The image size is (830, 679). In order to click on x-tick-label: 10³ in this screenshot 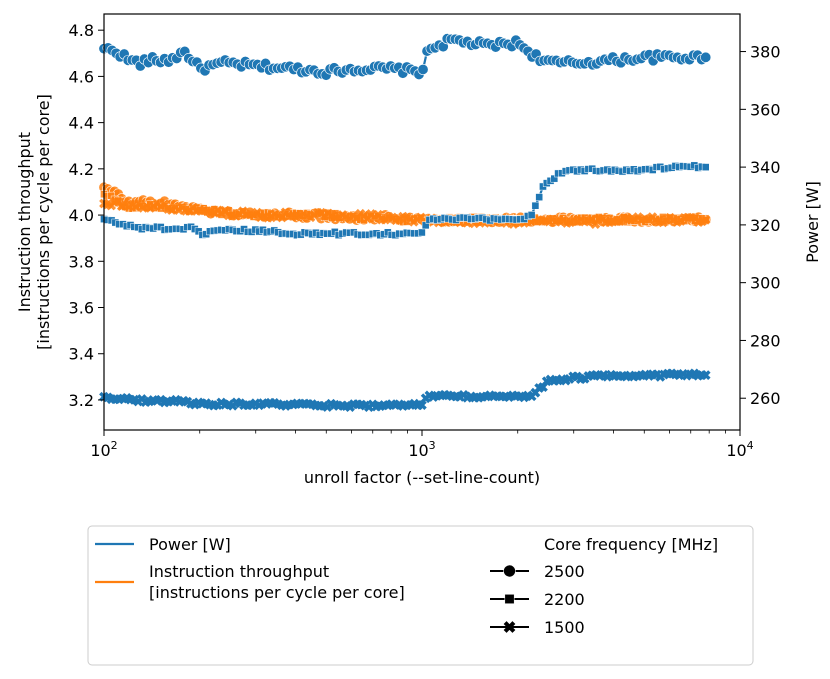, I will do `click(421, 449)`.